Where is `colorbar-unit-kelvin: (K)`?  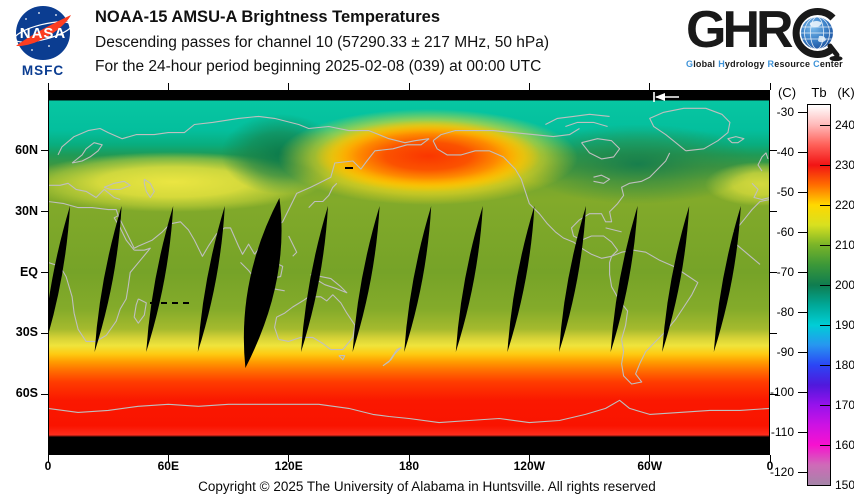 colorbar-unit-kelvin: (K) is located at coordinates (845, 92).